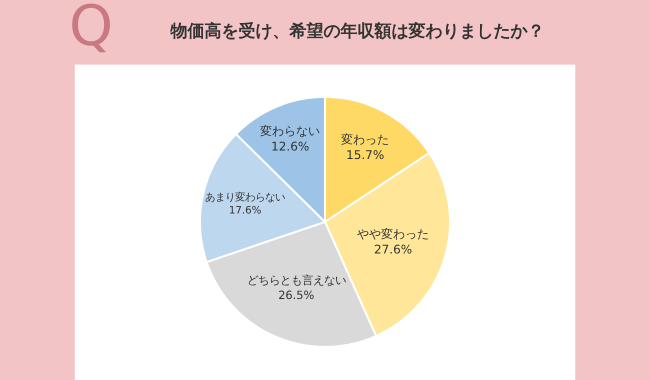 The height and width of the screenshot is (380, 650). Describe the element at coordinates (290, 146) in the screenshot. I see `data-label: 12.6%` at that location.